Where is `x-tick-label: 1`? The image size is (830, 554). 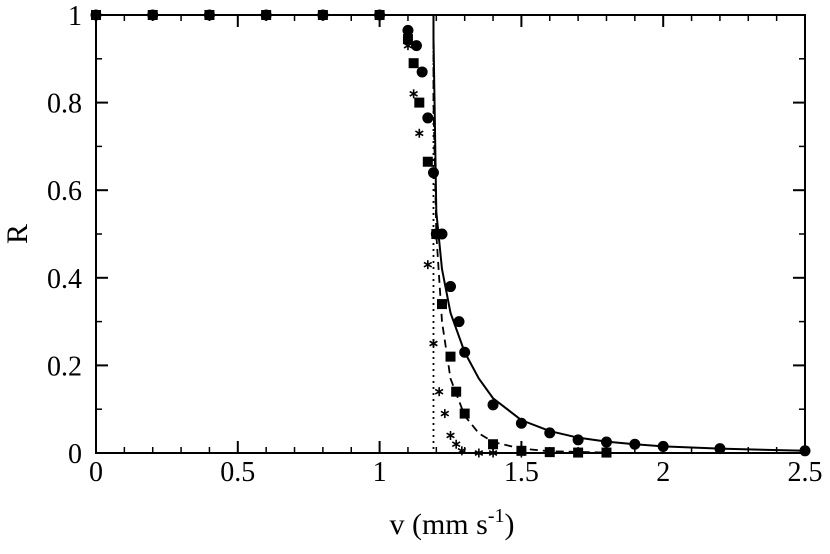 x-tick-label: 1 is located at coordinates (380, 472).